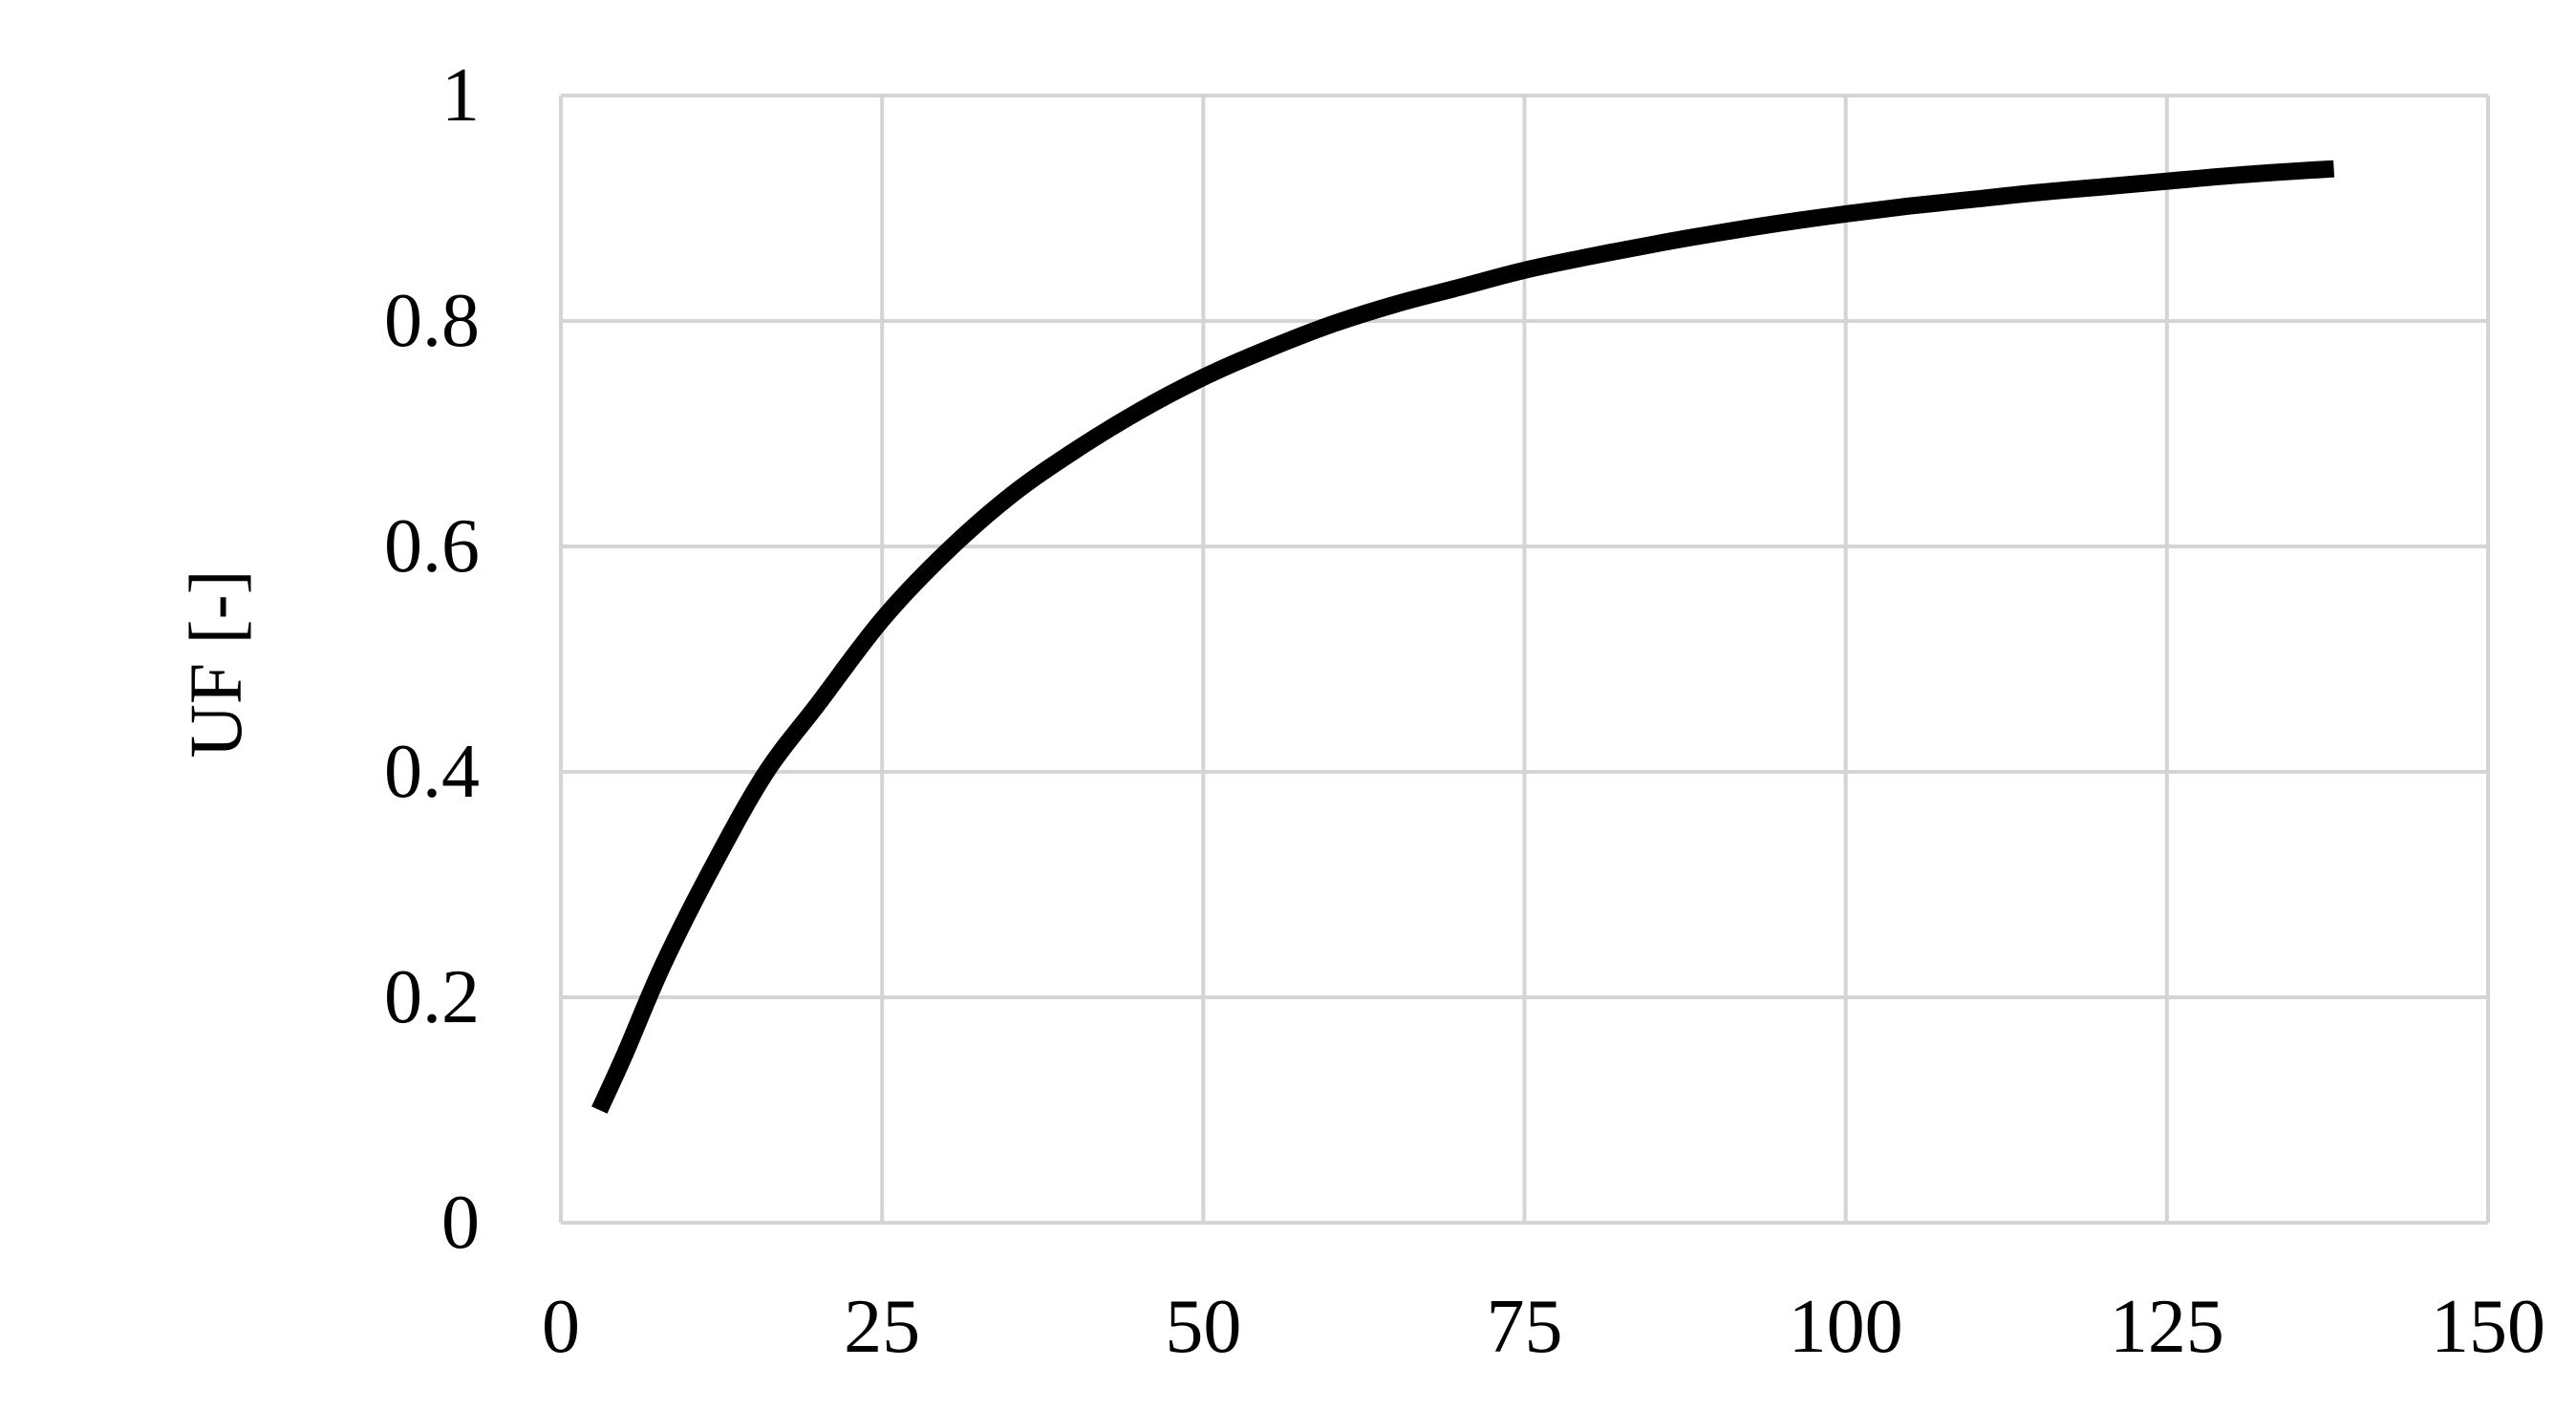 The image size is (2576, 1410). What do you see at coordinates (460, 1223) in the screenshot?
I see `y-tick-label: 0` at bounding box center [460, 1223].